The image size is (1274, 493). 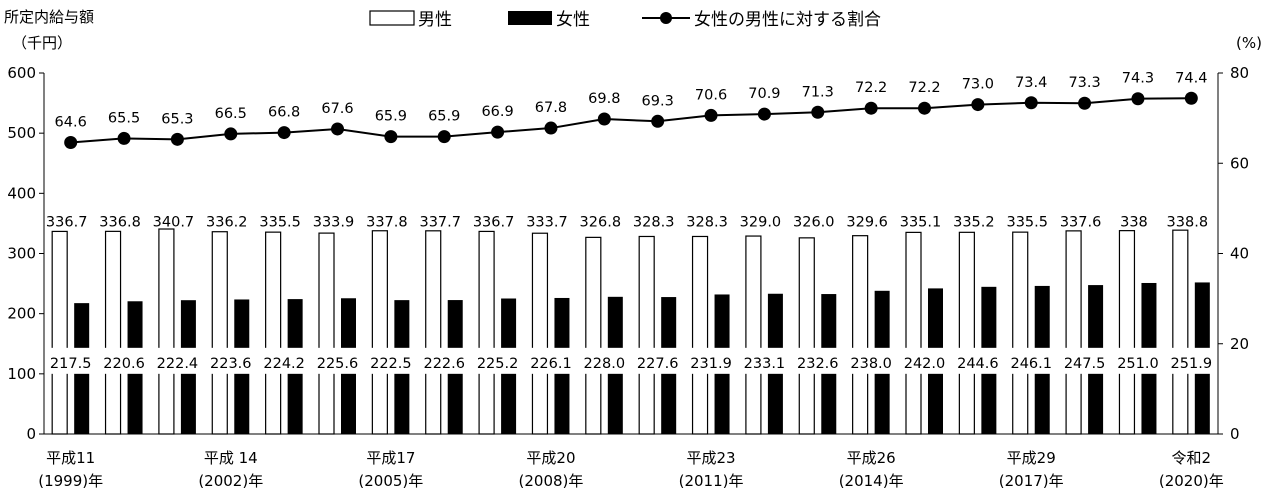 I want to click on y-tick-label-left: 600, so click(x=21, y=73).